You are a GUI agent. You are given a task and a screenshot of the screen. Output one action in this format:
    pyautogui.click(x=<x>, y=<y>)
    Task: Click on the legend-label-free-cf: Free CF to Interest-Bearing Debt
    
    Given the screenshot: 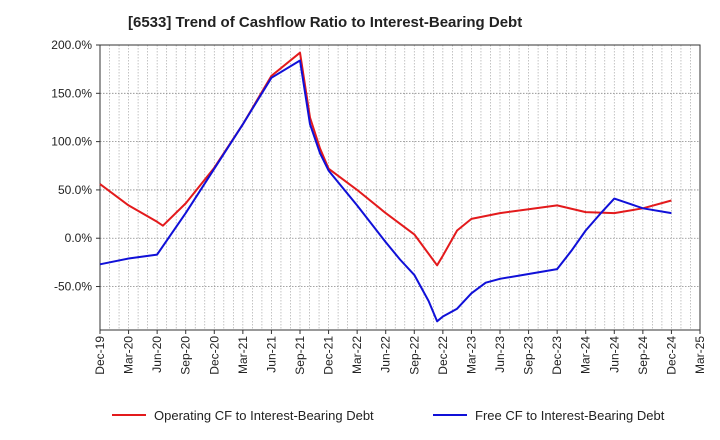 What is the action you would take?
    pyautogui.click(x=570, y=415)
    